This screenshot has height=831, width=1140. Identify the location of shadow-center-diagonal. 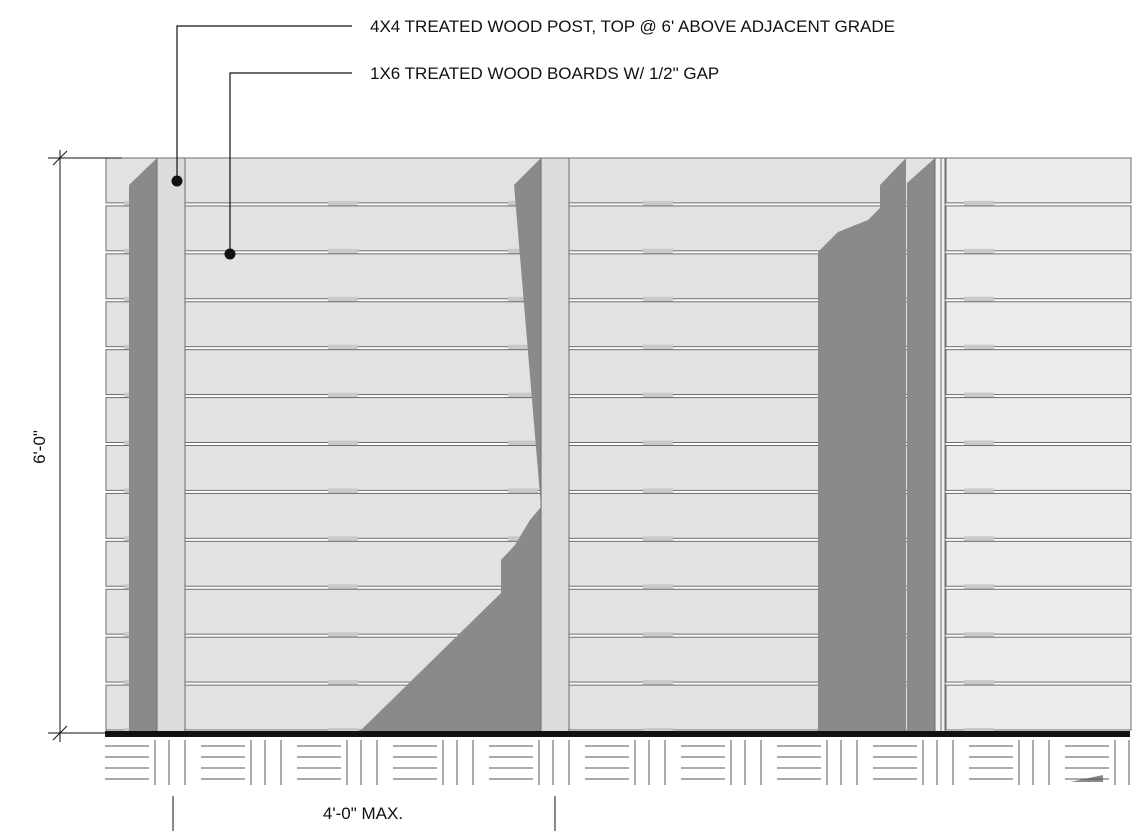
(449, 445).